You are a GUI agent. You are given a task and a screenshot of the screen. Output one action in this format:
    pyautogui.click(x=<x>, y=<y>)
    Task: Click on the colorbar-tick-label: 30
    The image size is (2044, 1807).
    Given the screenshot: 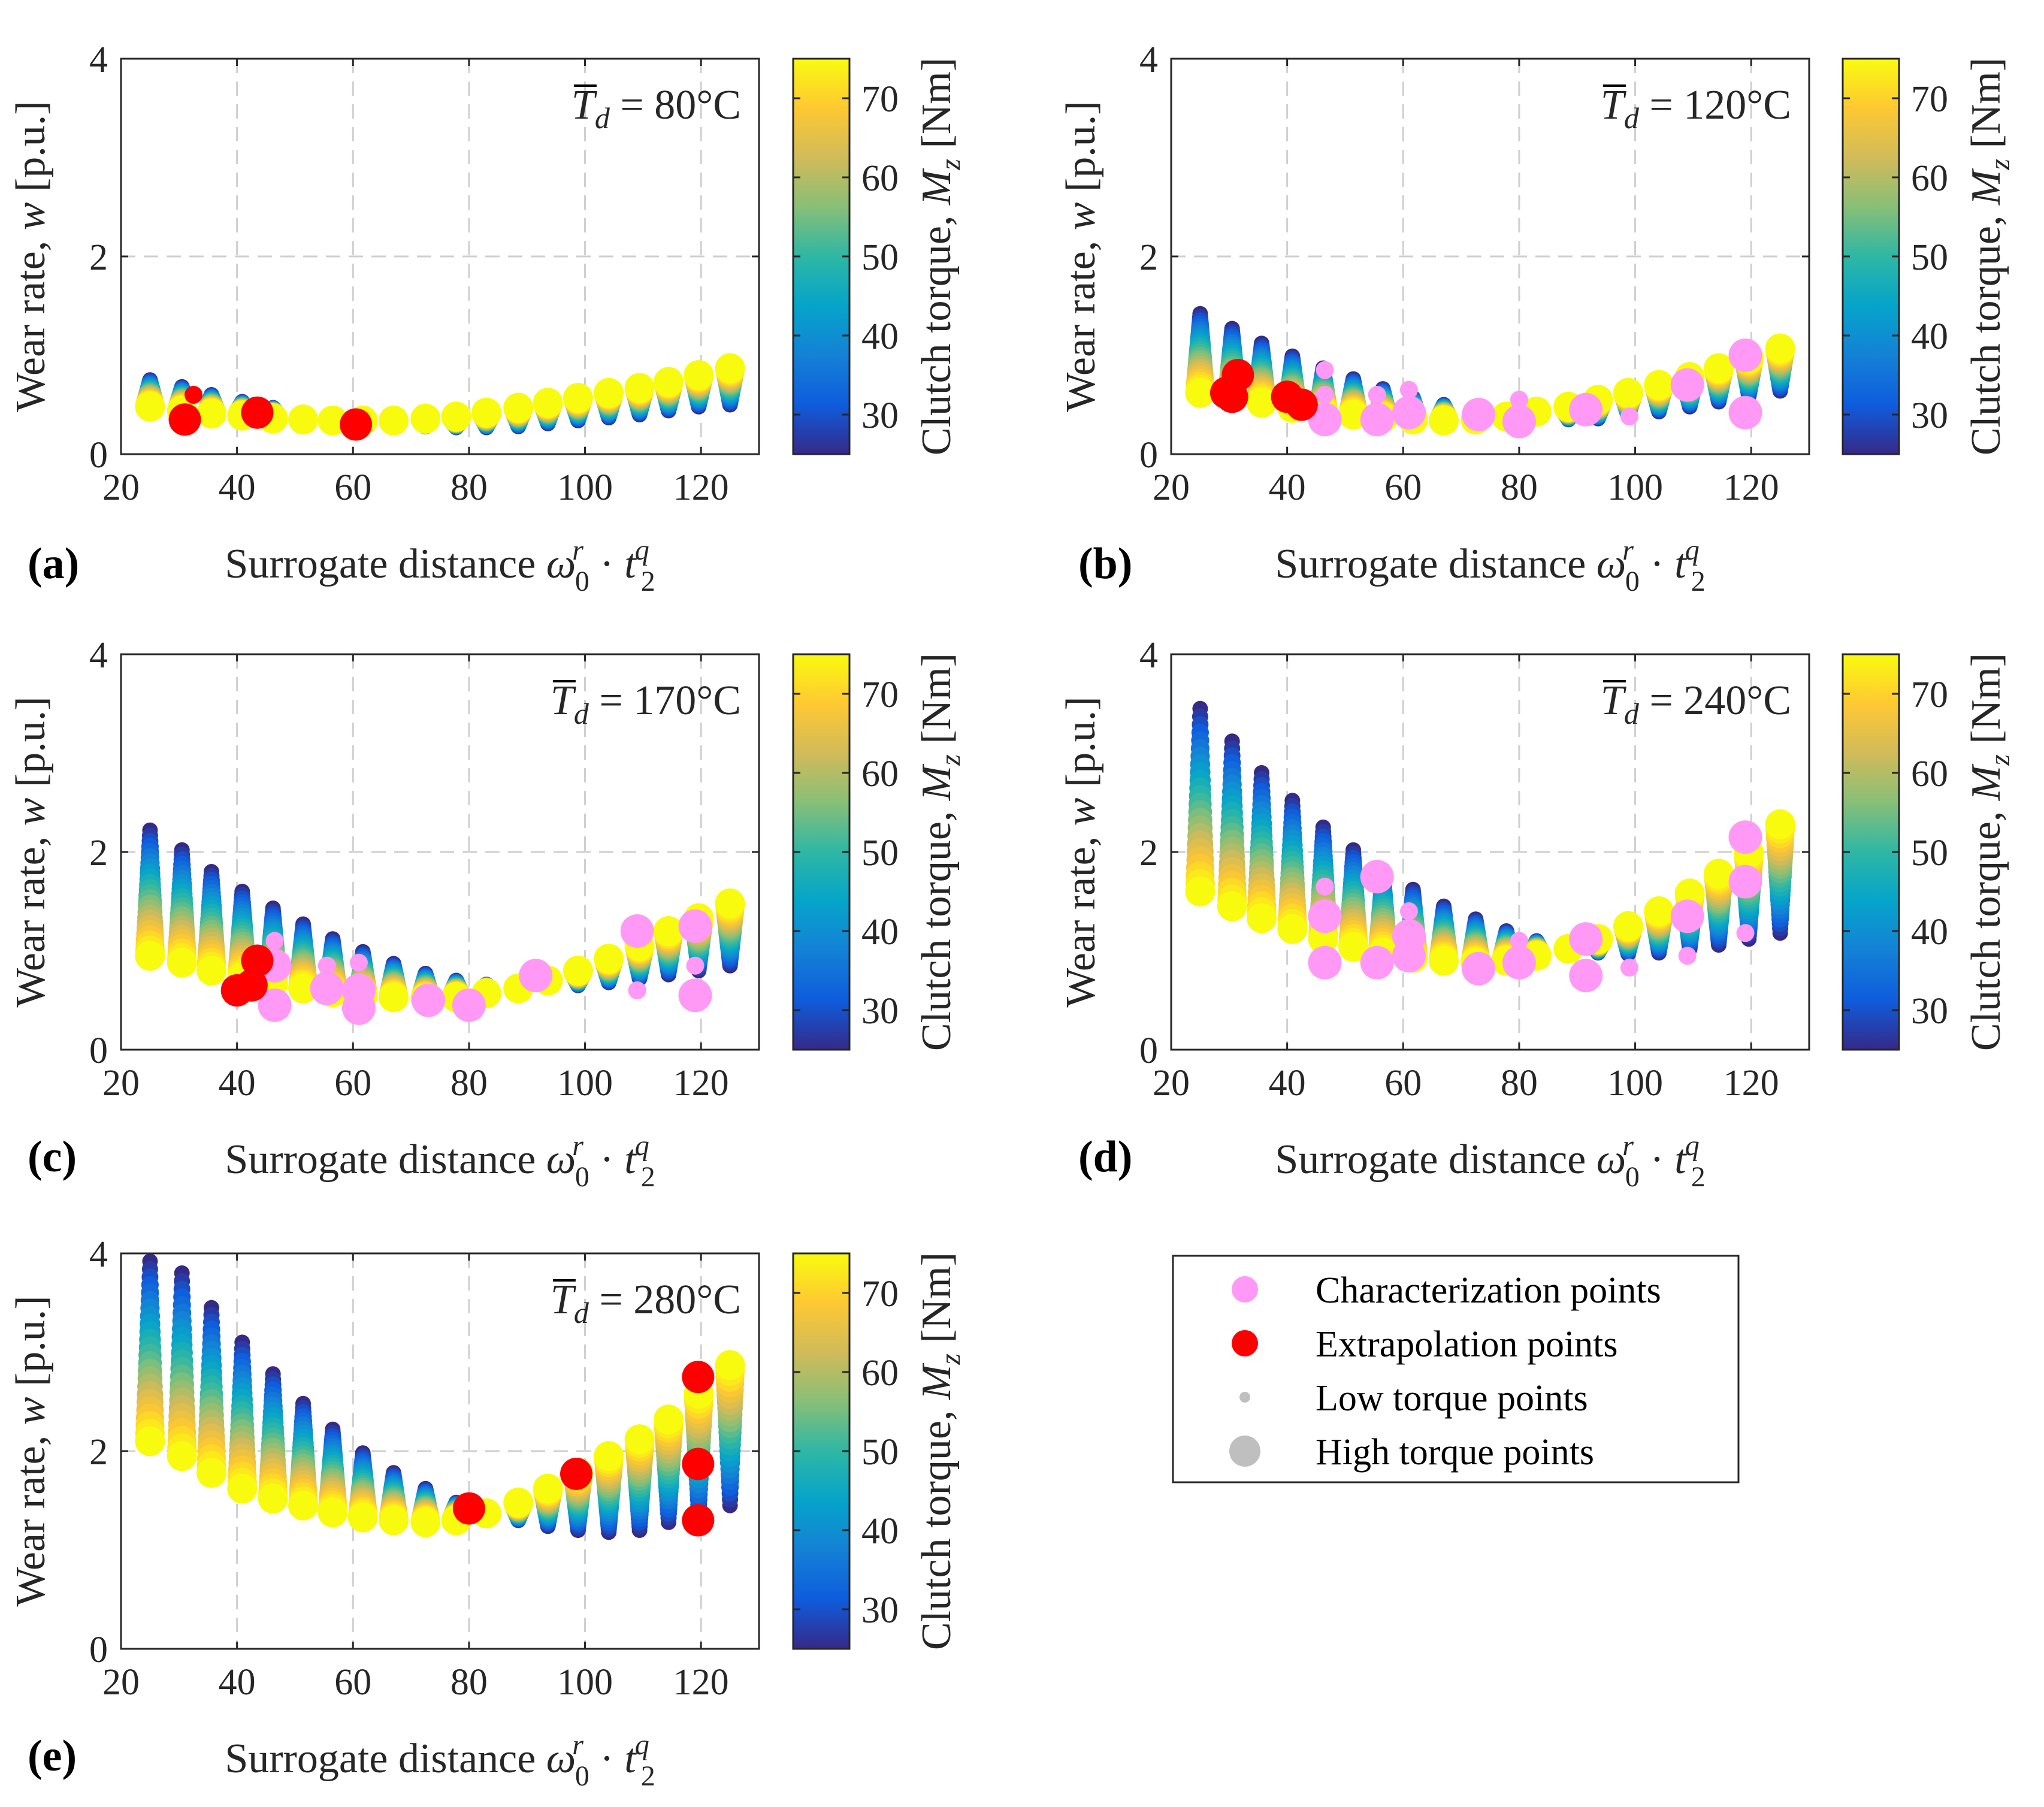 What is the action you would take?
    pyautogui.click(x=880, y=1012)
    